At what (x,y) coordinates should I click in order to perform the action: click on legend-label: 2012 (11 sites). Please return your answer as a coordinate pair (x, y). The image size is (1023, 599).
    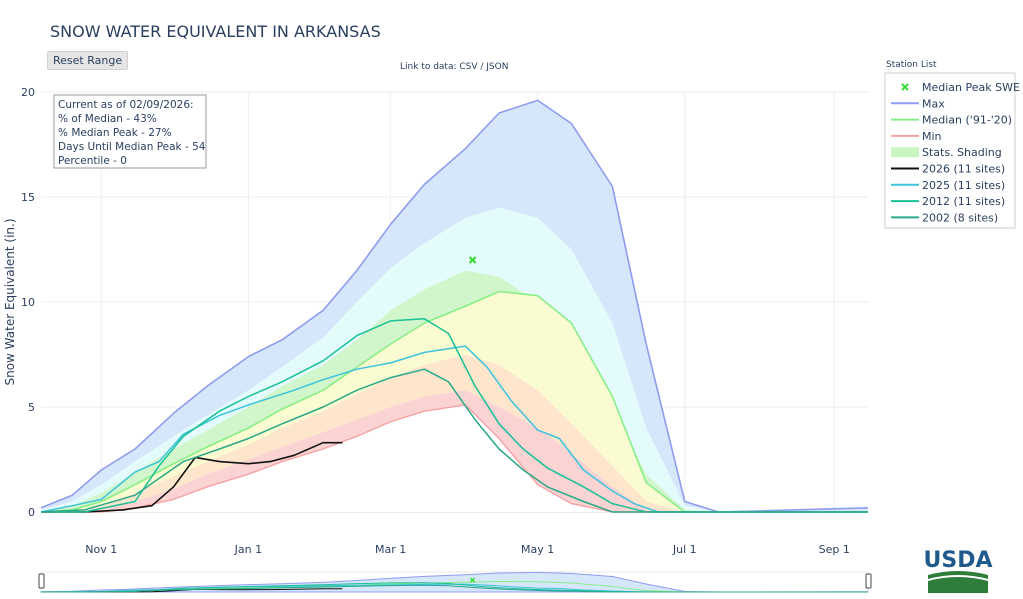
    Looking at the image, I should click on (963, 201).